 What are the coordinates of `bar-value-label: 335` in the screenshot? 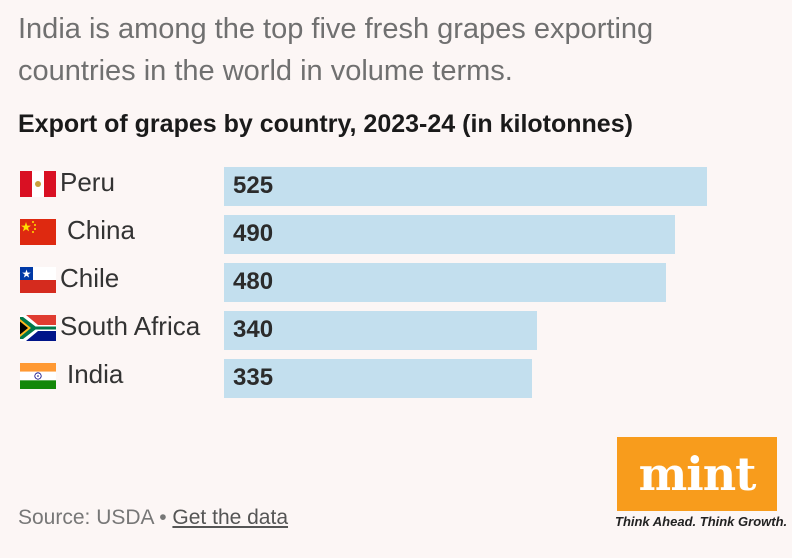 It's located at (253, 377).